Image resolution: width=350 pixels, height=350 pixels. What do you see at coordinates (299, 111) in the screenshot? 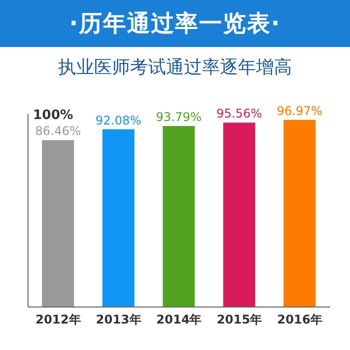
I see `data-label: 96.97%` at bounding box center [299, 111].